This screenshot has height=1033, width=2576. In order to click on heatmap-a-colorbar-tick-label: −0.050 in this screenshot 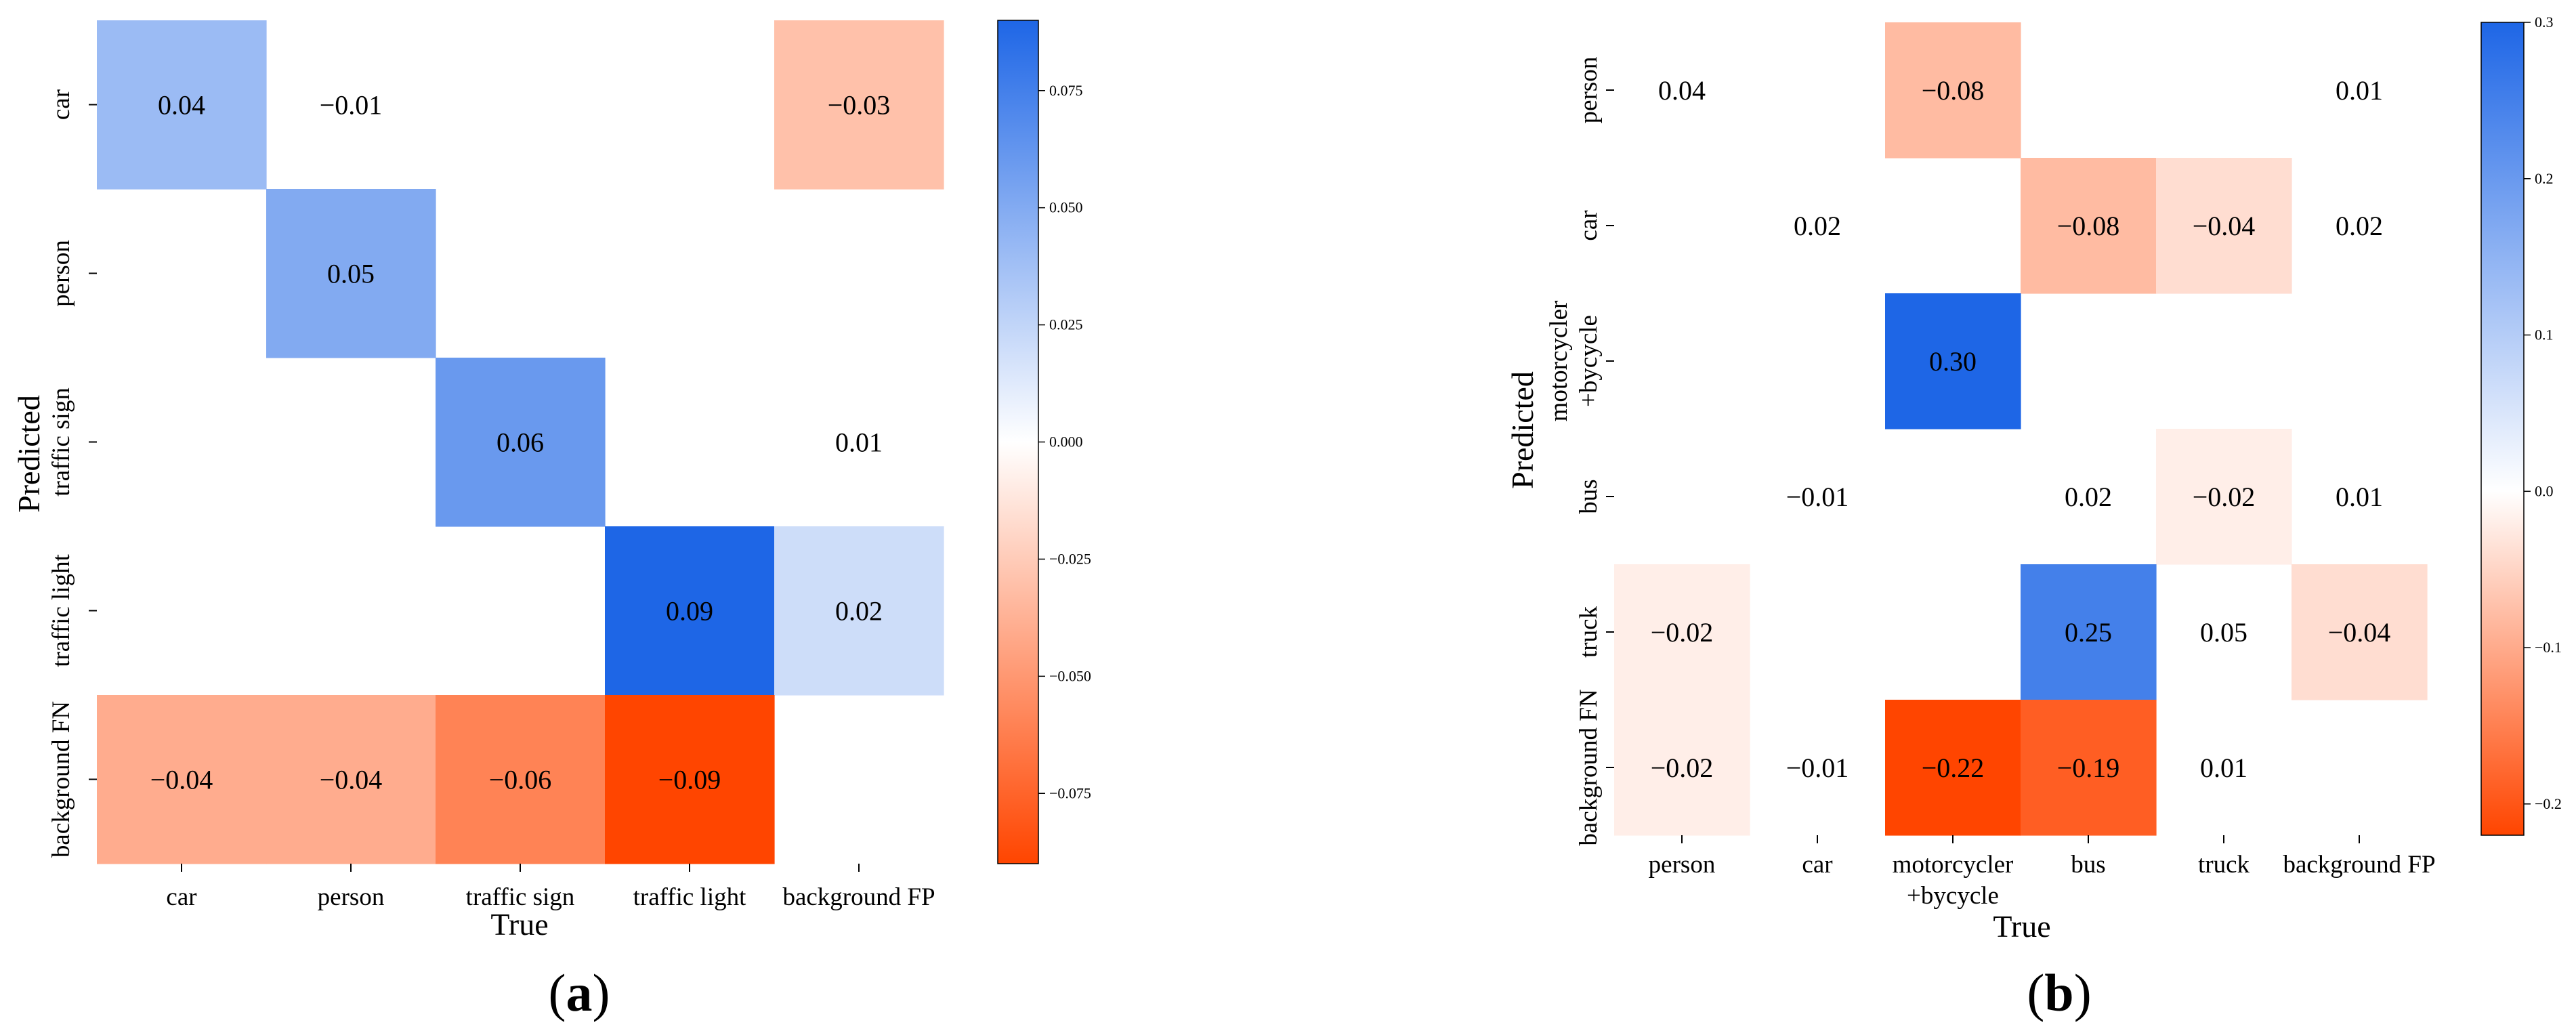, I will do `click(1070, 675)`.